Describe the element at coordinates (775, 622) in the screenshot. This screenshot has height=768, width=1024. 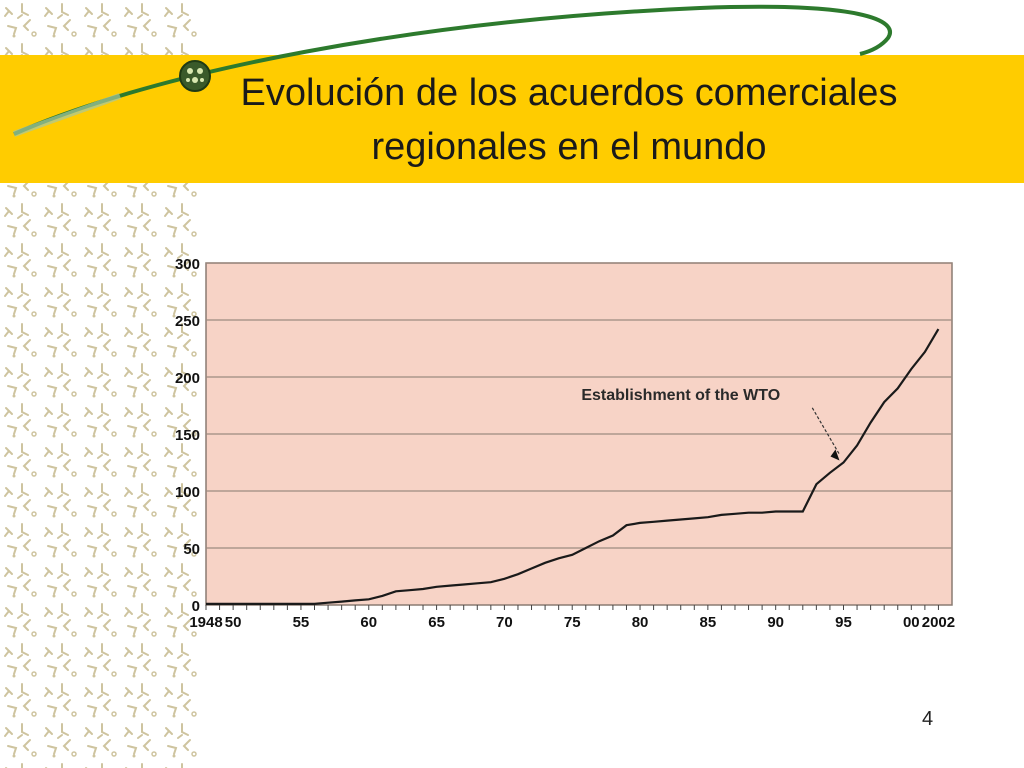
I see `x-tick-label: 90` at that location.